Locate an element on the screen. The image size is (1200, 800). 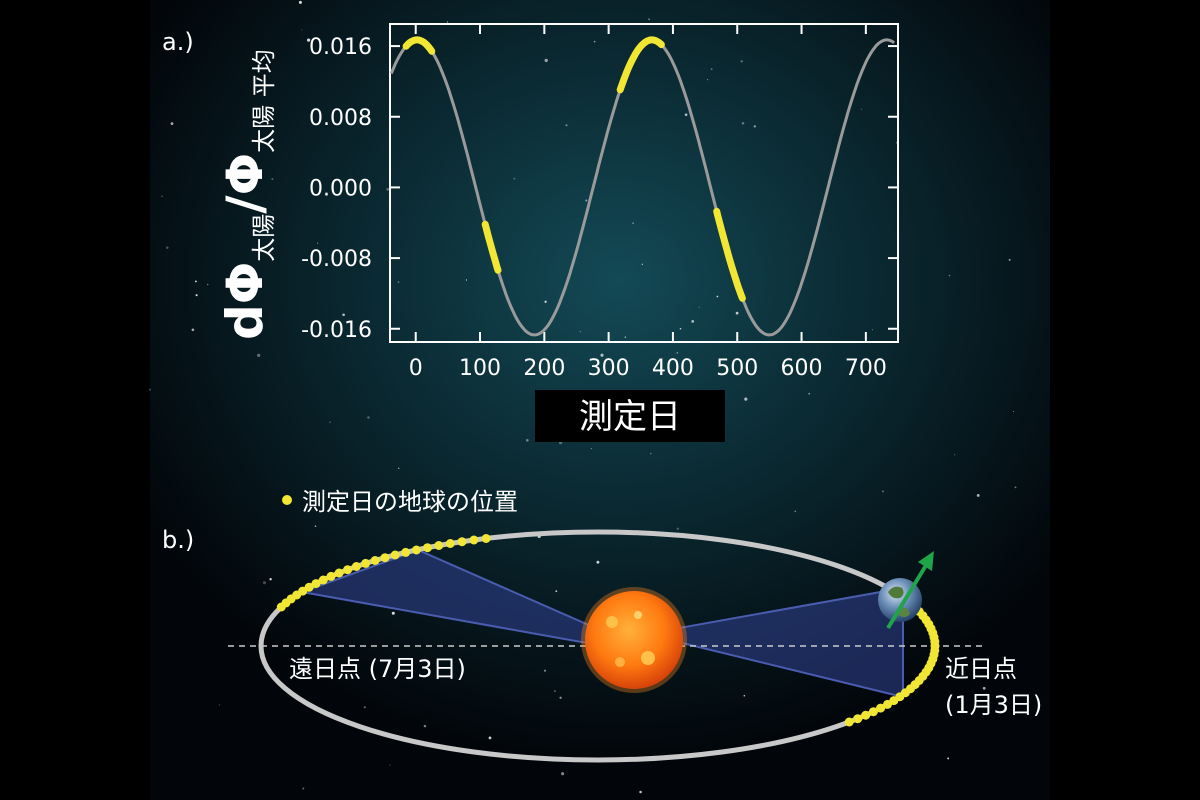
y-tick-label-0: 0.016 is located at coordinates (340, 47).